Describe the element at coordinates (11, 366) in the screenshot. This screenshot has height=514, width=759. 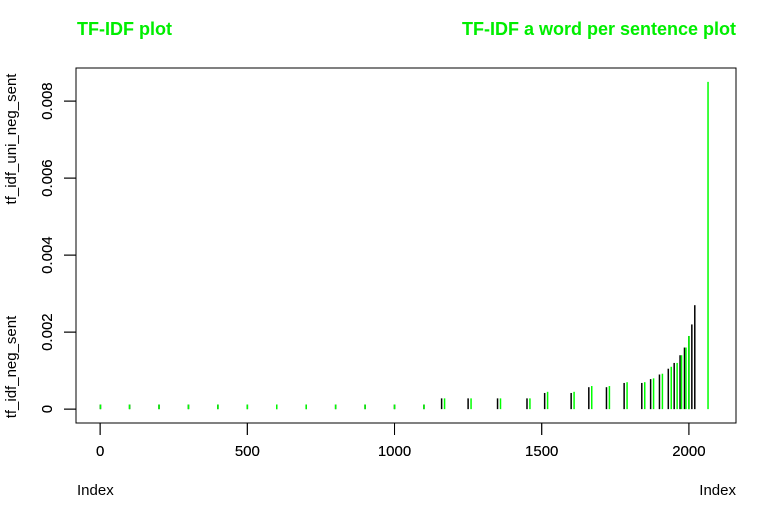
I see `y-axis-label: tf_idf_neg_sent` at that location.